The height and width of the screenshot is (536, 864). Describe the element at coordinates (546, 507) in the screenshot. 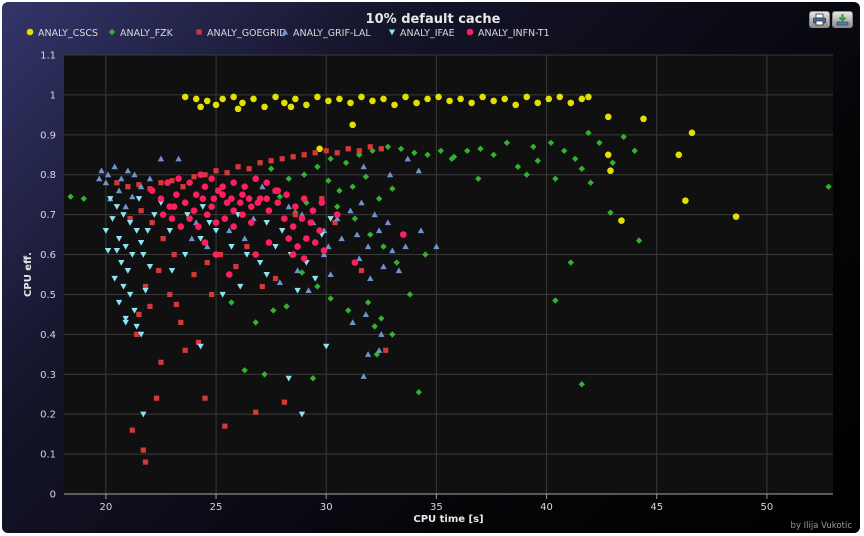

I see `x-tick-label: 40` at that location.